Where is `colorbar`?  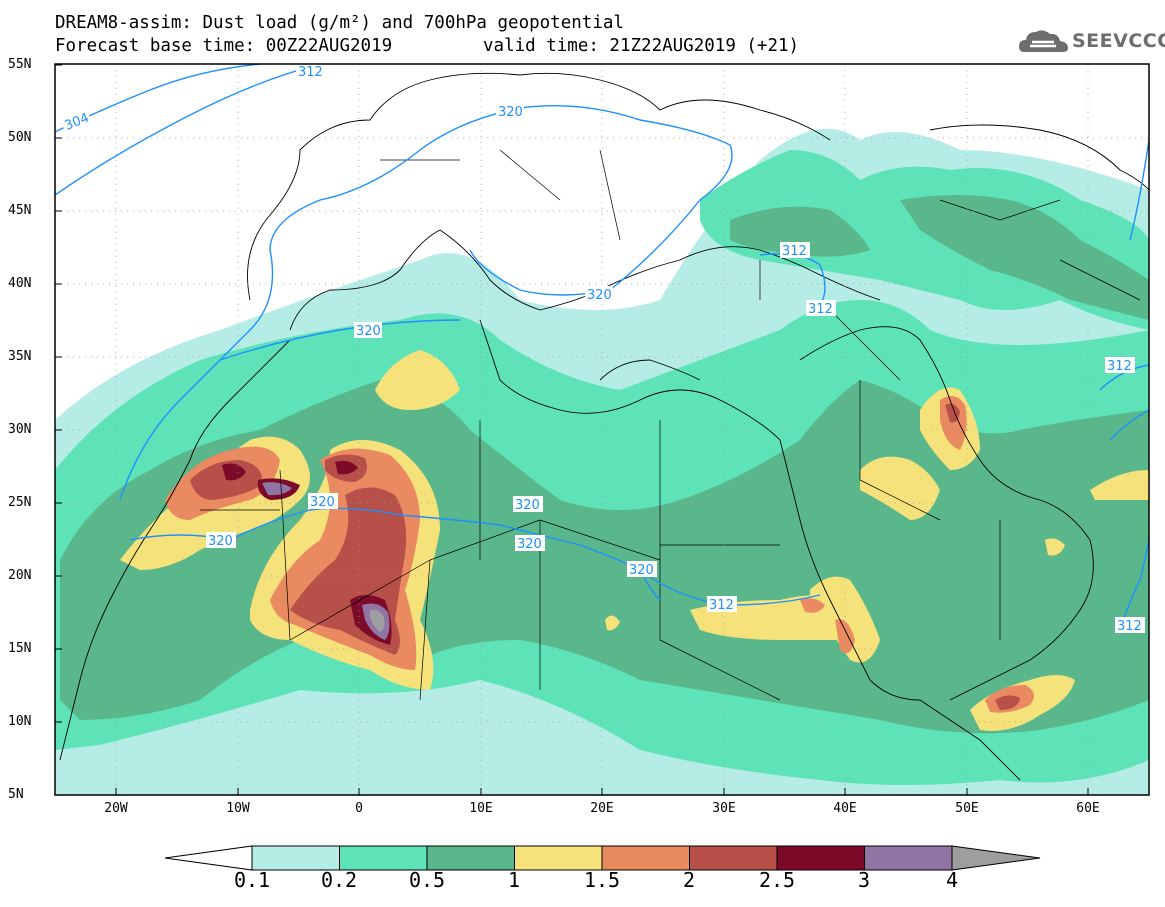 colorbar is located at coordinates (602, 858).